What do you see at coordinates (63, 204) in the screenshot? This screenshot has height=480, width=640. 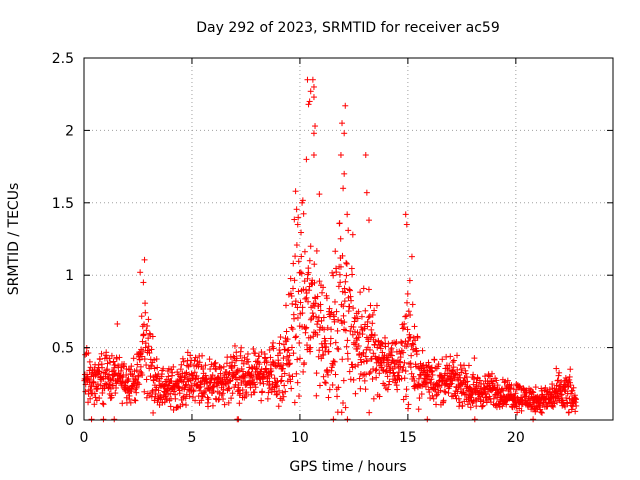 I see `y-tick-label: 1.5` at bounding box center [63, 204].